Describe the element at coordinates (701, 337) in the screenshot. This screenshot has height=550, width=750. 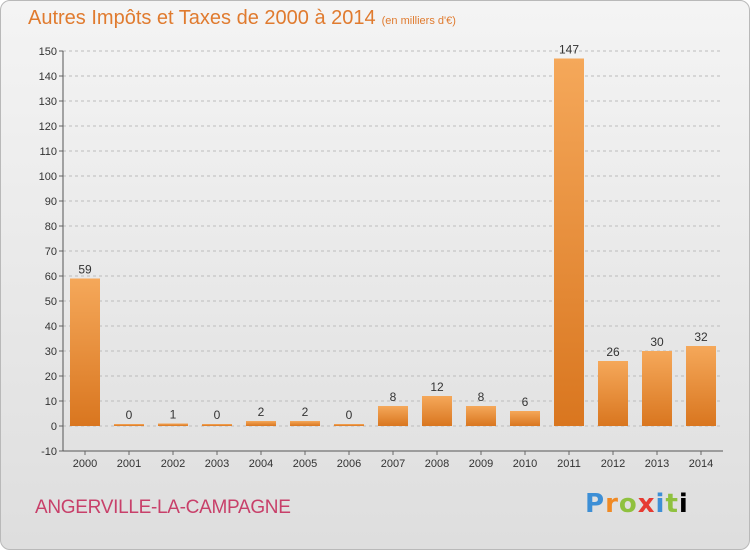
I see `data-label: 32` at that location.